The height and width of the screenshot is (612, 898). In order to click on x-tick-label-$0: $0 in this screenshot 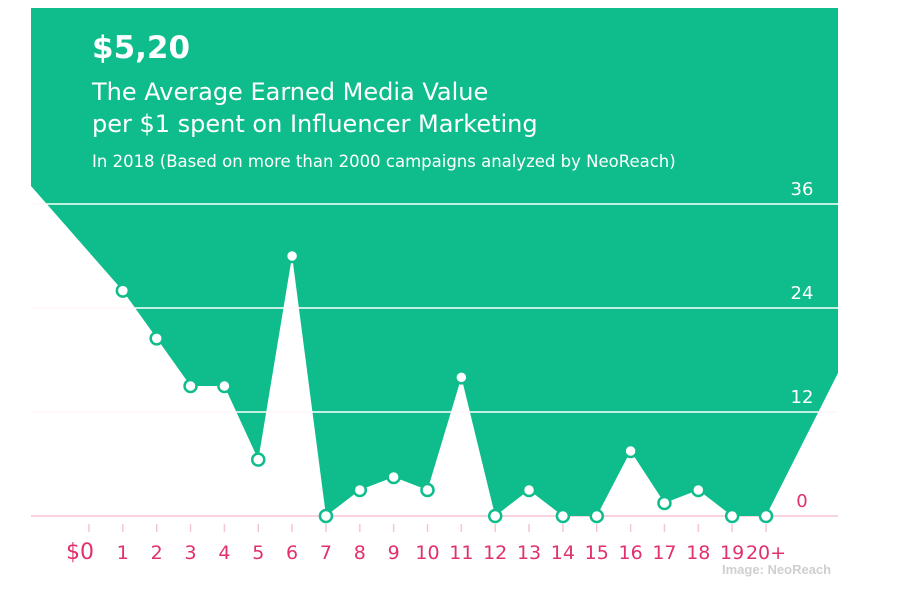, I will do `click(80, 552)`.